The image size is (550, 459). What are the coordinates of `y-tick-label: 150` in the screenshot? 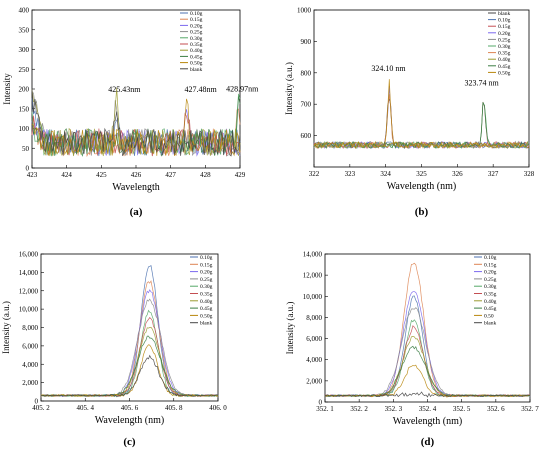 It's located at (24, 109).